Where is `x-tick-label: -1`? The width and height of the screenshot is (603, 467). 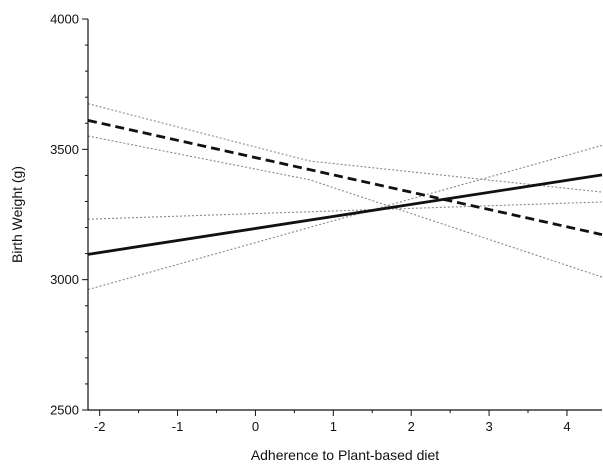
x-tick-label: -1 is located at coordinates (178, 426).